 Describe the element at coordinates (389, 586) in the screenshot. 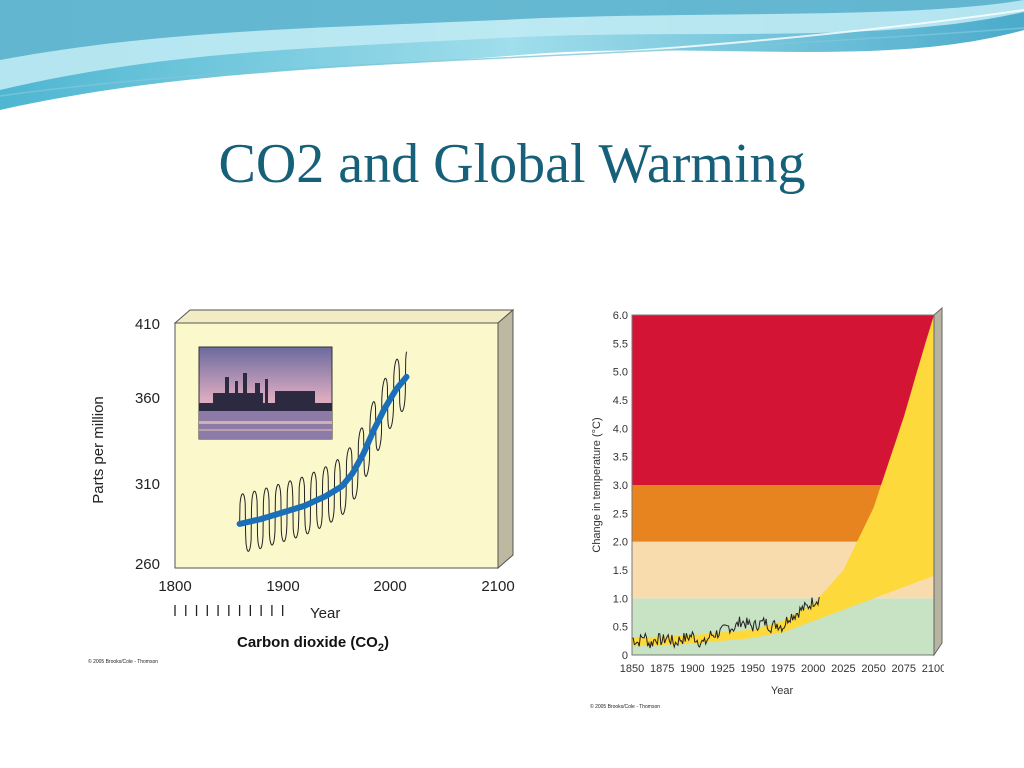

I see `co2-xtick-2000: 2000` at that location.